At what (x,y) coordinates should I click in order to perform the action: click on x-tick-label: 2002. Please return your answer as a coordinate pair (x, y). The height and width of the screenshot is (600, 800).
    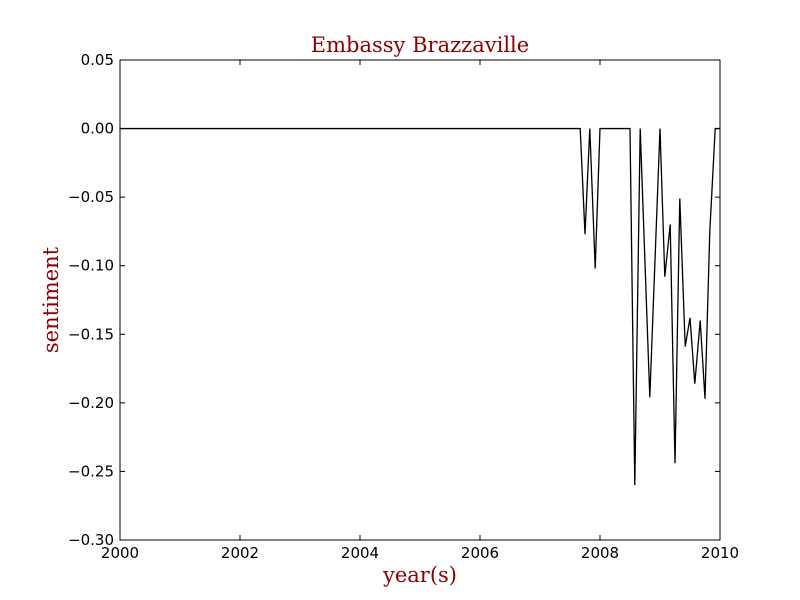
    Looking at the image, I should click on (240, 553).